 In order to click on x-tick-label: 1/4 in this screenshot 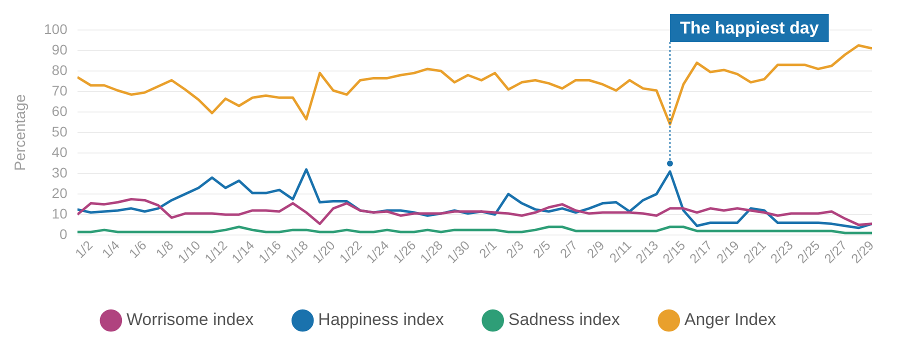, I will do `click(110, 250)`.